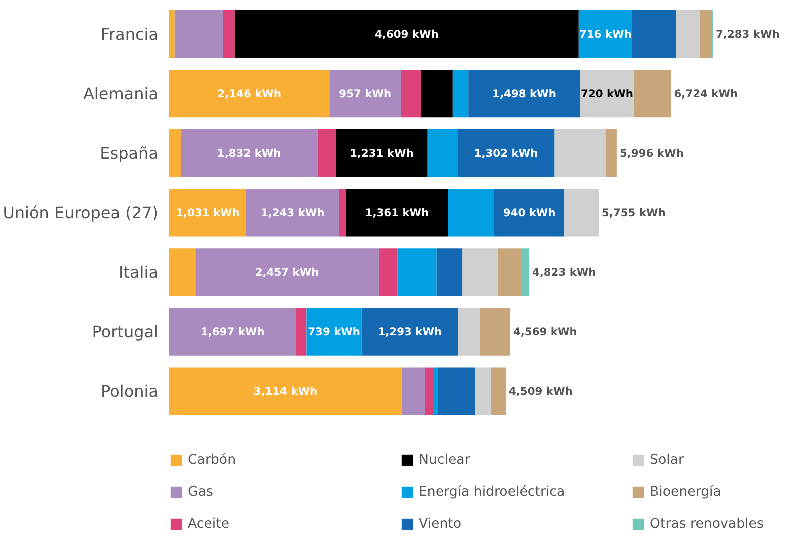  I want to click on data-label: 1,302 kWh, so click(506, 153).